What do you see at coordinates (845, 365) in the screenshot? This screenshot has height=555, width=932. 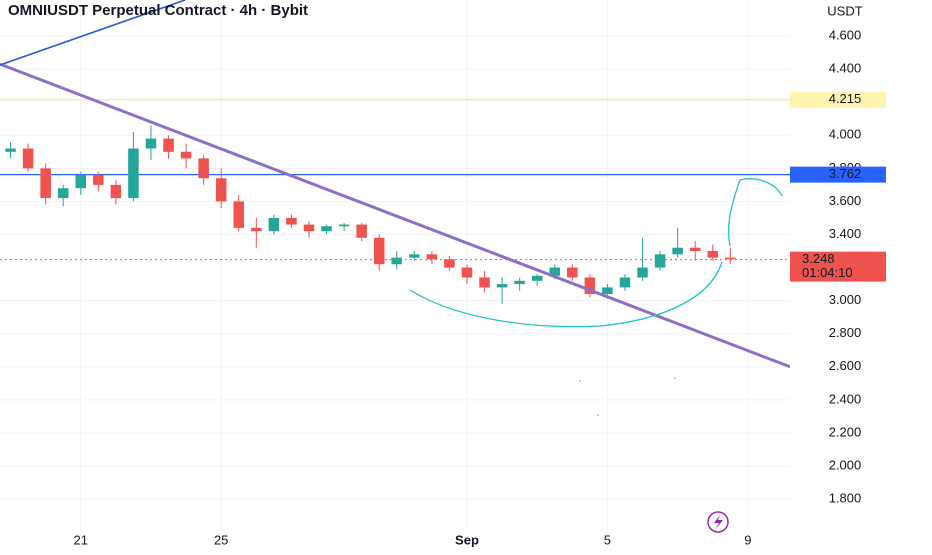 I see `y-tick-label: 2.600` at bounding box center [845, 365].